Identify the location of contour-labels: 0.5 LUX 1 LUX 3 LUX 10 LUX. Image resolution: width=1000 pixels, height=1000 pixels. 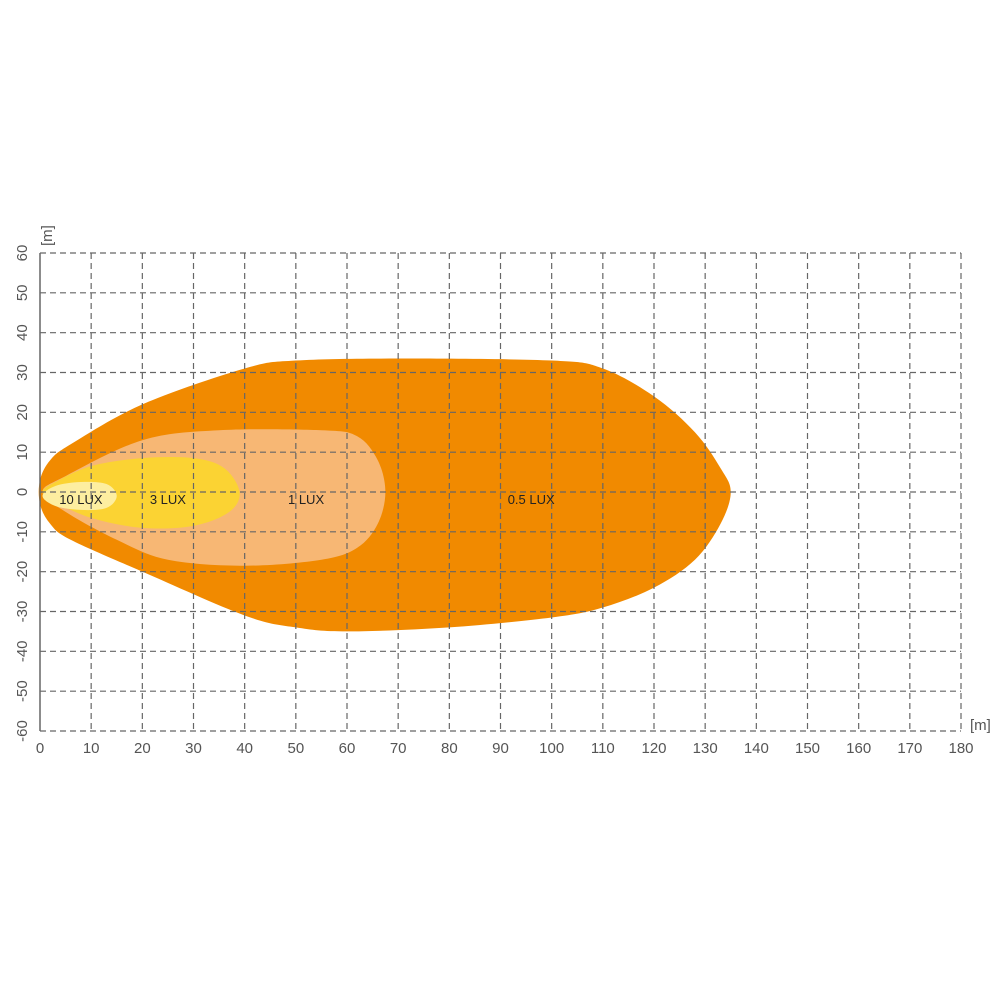
(307, 499).